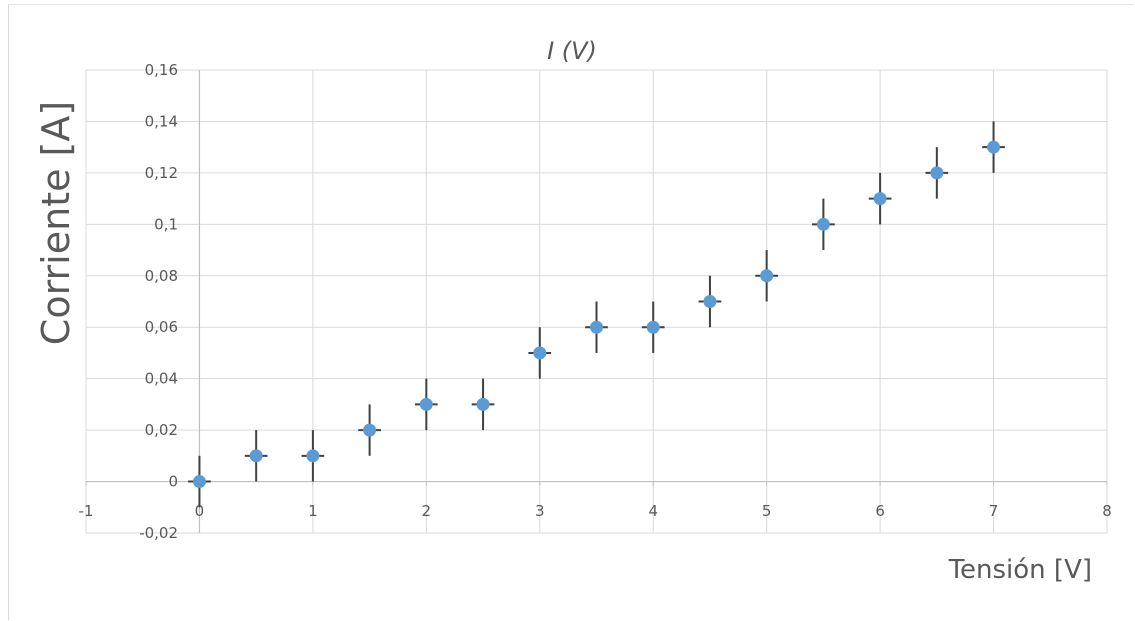  Describe the element at coordinates (161, 276) in the screenshot. I see `y-tick-label: 0,08` at that location.